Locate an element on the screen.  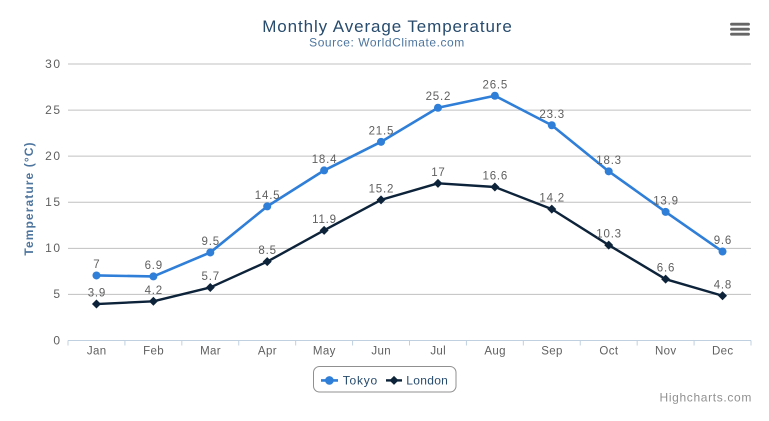
svg-text: Apr is located at coordinates (267, 352).